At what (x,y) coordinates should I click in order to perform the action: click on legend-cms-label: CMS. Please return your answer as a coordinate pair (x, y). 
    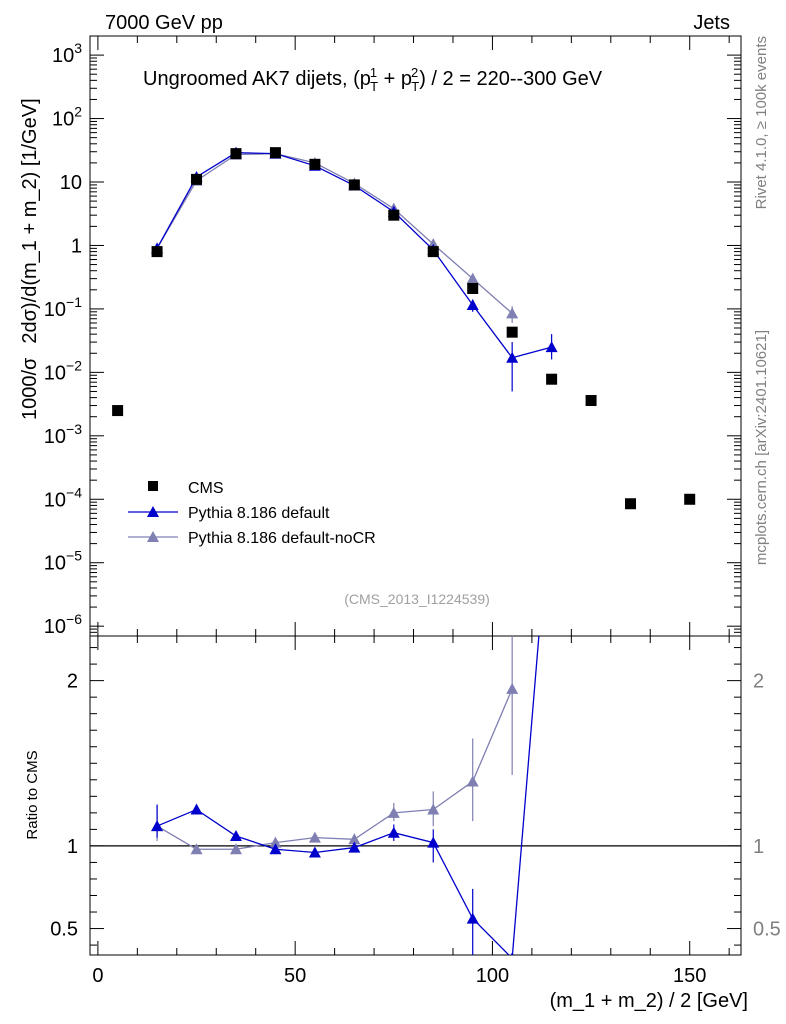
    Looking at the image, I should click on (206, 488).